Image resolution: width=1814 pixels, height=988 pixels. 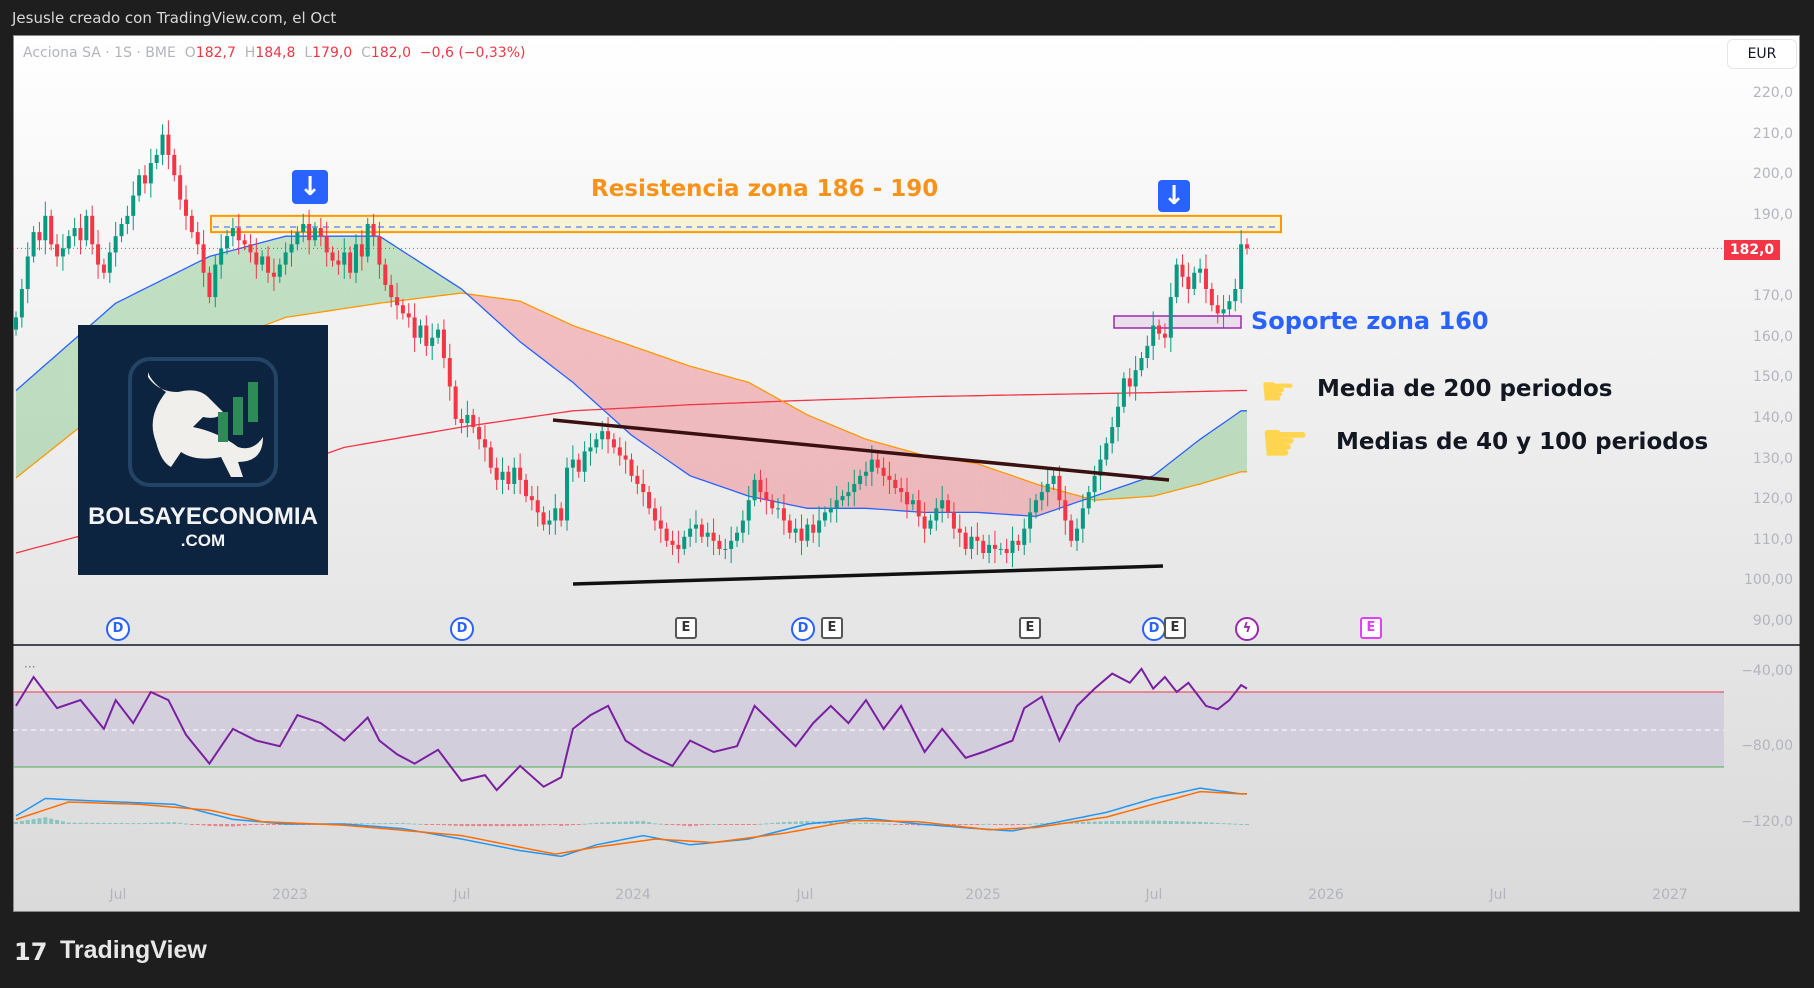 I want to click on resistance-label: Resistencia zona 186 - 190, so click(x=765, y=189).